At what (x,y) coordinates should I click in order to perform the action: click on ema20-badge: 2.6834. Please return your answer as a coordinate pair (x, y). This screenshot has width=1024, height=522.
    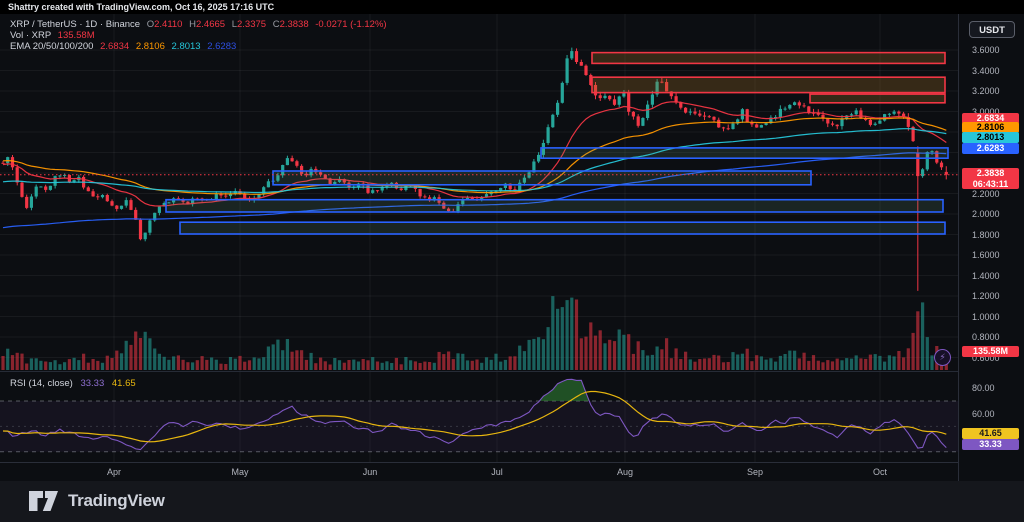
    Looking at the image, I should click on (990, 118).